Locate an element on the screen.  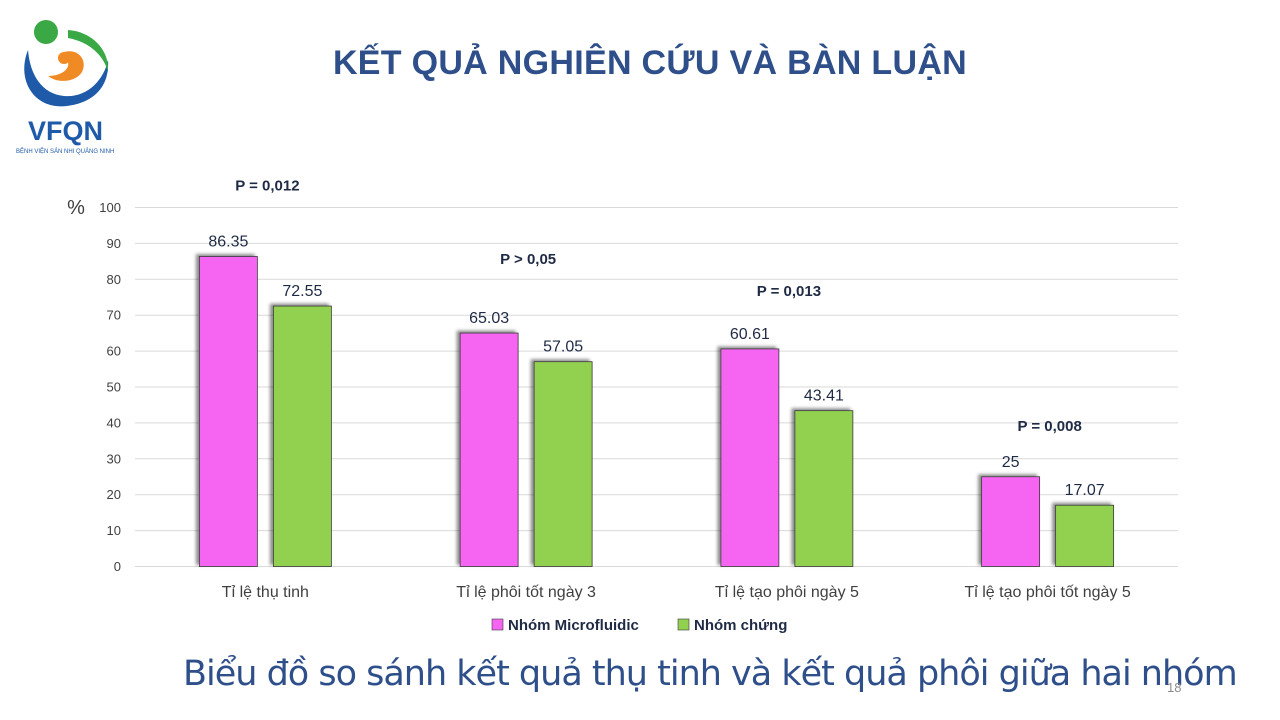
y-tick-label: 30 is located at coordinates (114, 458).